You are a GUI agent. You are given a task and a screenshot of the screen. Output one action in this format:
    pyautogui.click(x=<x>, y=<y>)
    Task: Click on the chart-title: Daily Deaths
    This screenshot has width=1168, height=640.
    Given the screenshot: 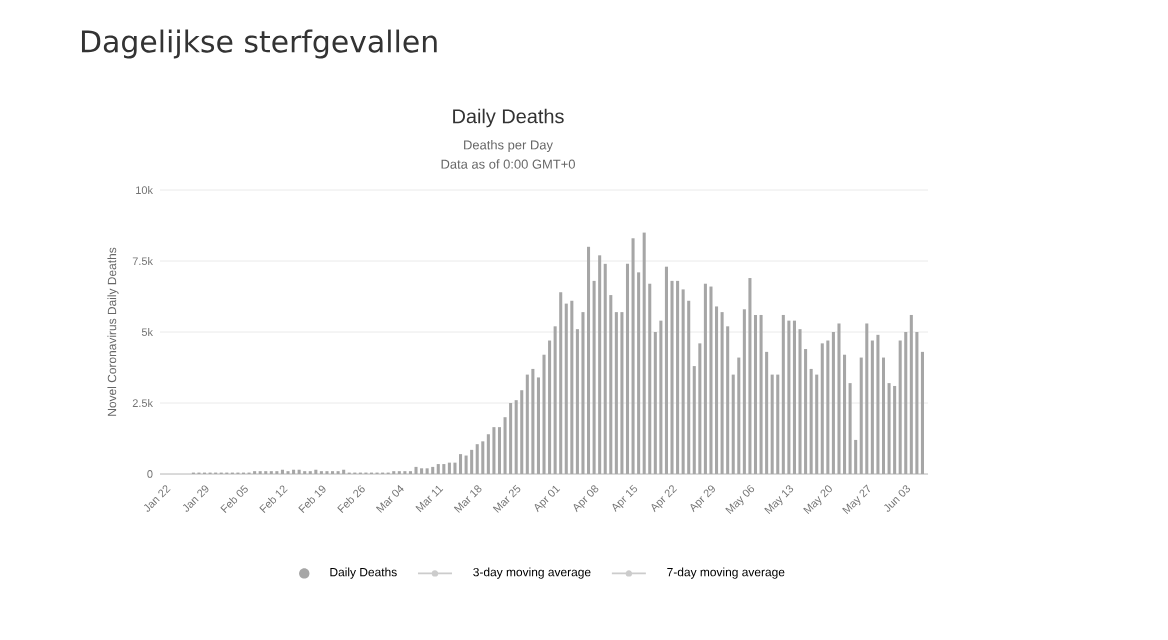 What is the action you would take?
    pyautogui.click(x=508, y=118)
    